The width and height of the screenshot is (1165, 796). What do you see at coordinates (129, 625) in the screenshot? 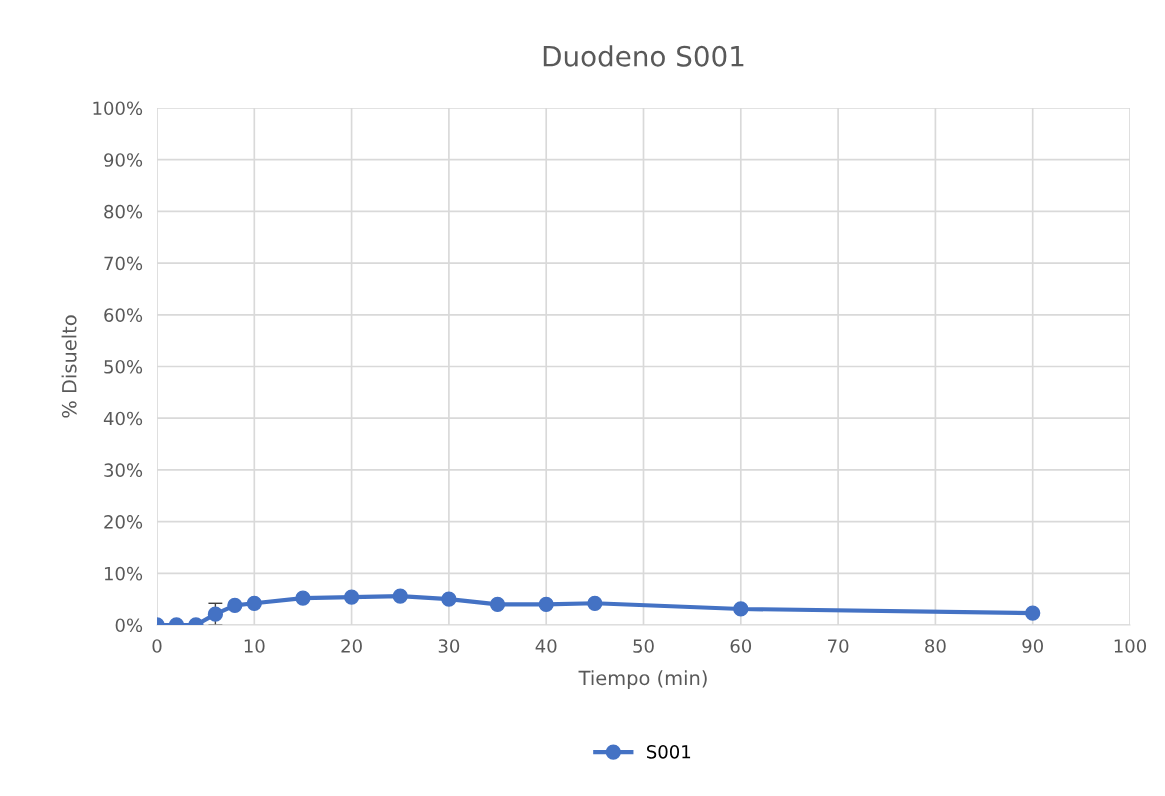
I see `y-tick-label: 0%` at bounding box center [129, 625].